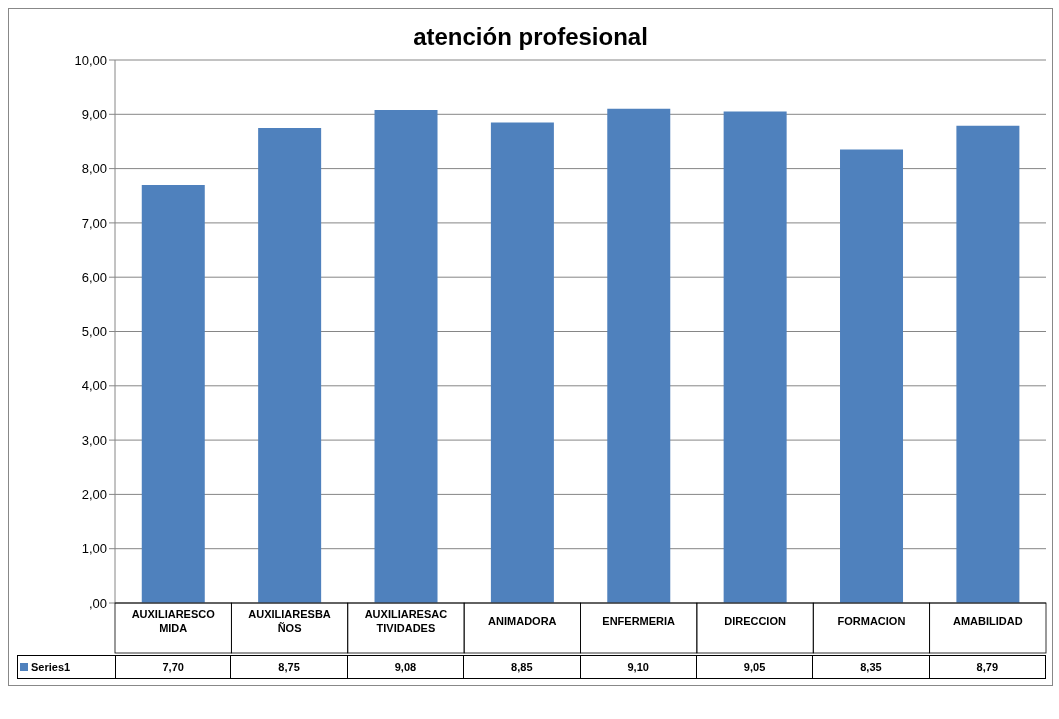 This screenshot has width=1059, height=719. I want to click on x-tick-label: AUXILIARESBAÑOS, so click(289, 621).